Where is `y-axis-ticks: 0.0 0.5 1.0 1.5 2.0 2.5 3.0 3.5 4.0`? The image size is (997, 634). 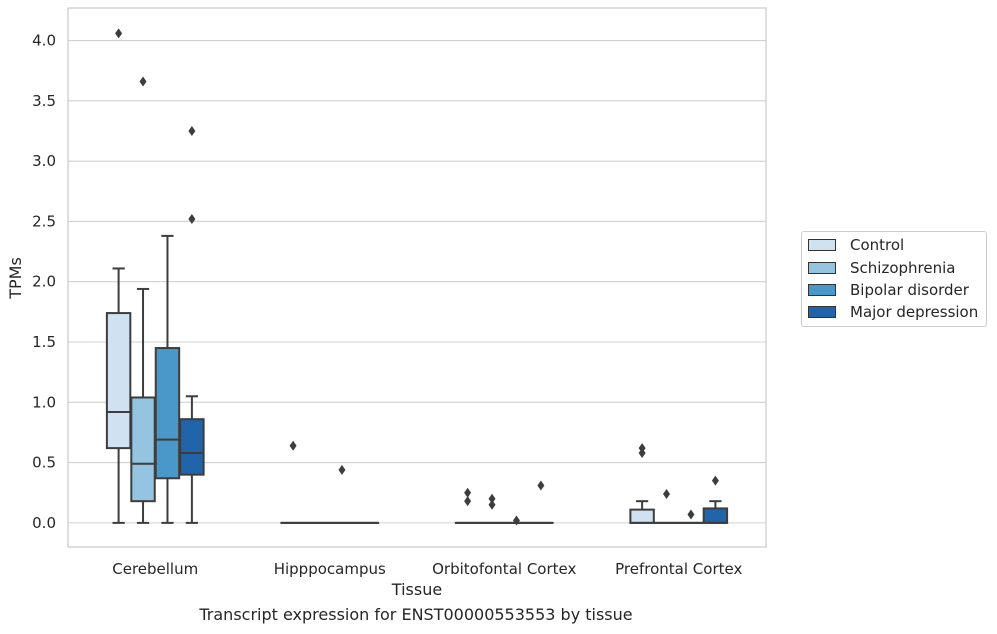 y-axis-ticks: 0.0 0.5 1.0 1.5 2.0 2.5 3.0 3.5 4.0 is located at coordinates (44, 282).